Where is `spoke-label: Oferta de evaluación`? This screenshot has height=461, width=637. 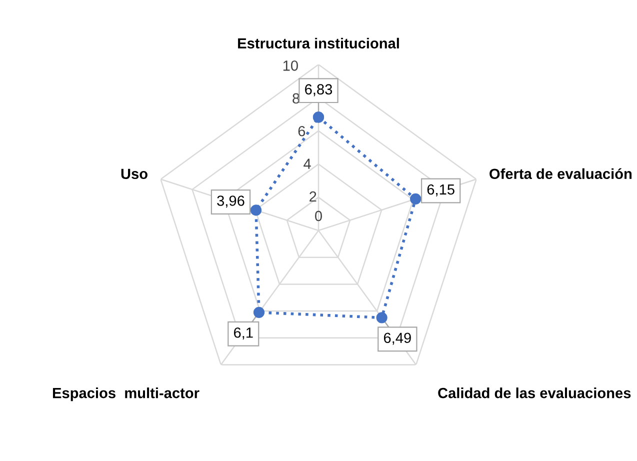 spoke-label: Oferta de evaluación is located at coordinates (561, 174).